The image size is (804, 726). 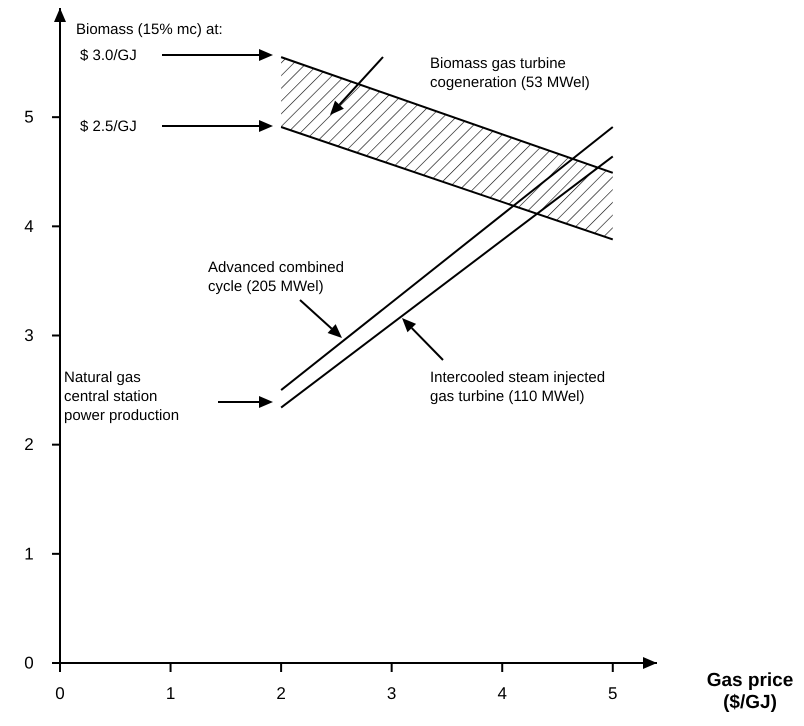 What do you see at coordinates (108, 126) in the screenshot?
I see `annotation: $ 2.5/GJ` at bounding box center [108, 126].